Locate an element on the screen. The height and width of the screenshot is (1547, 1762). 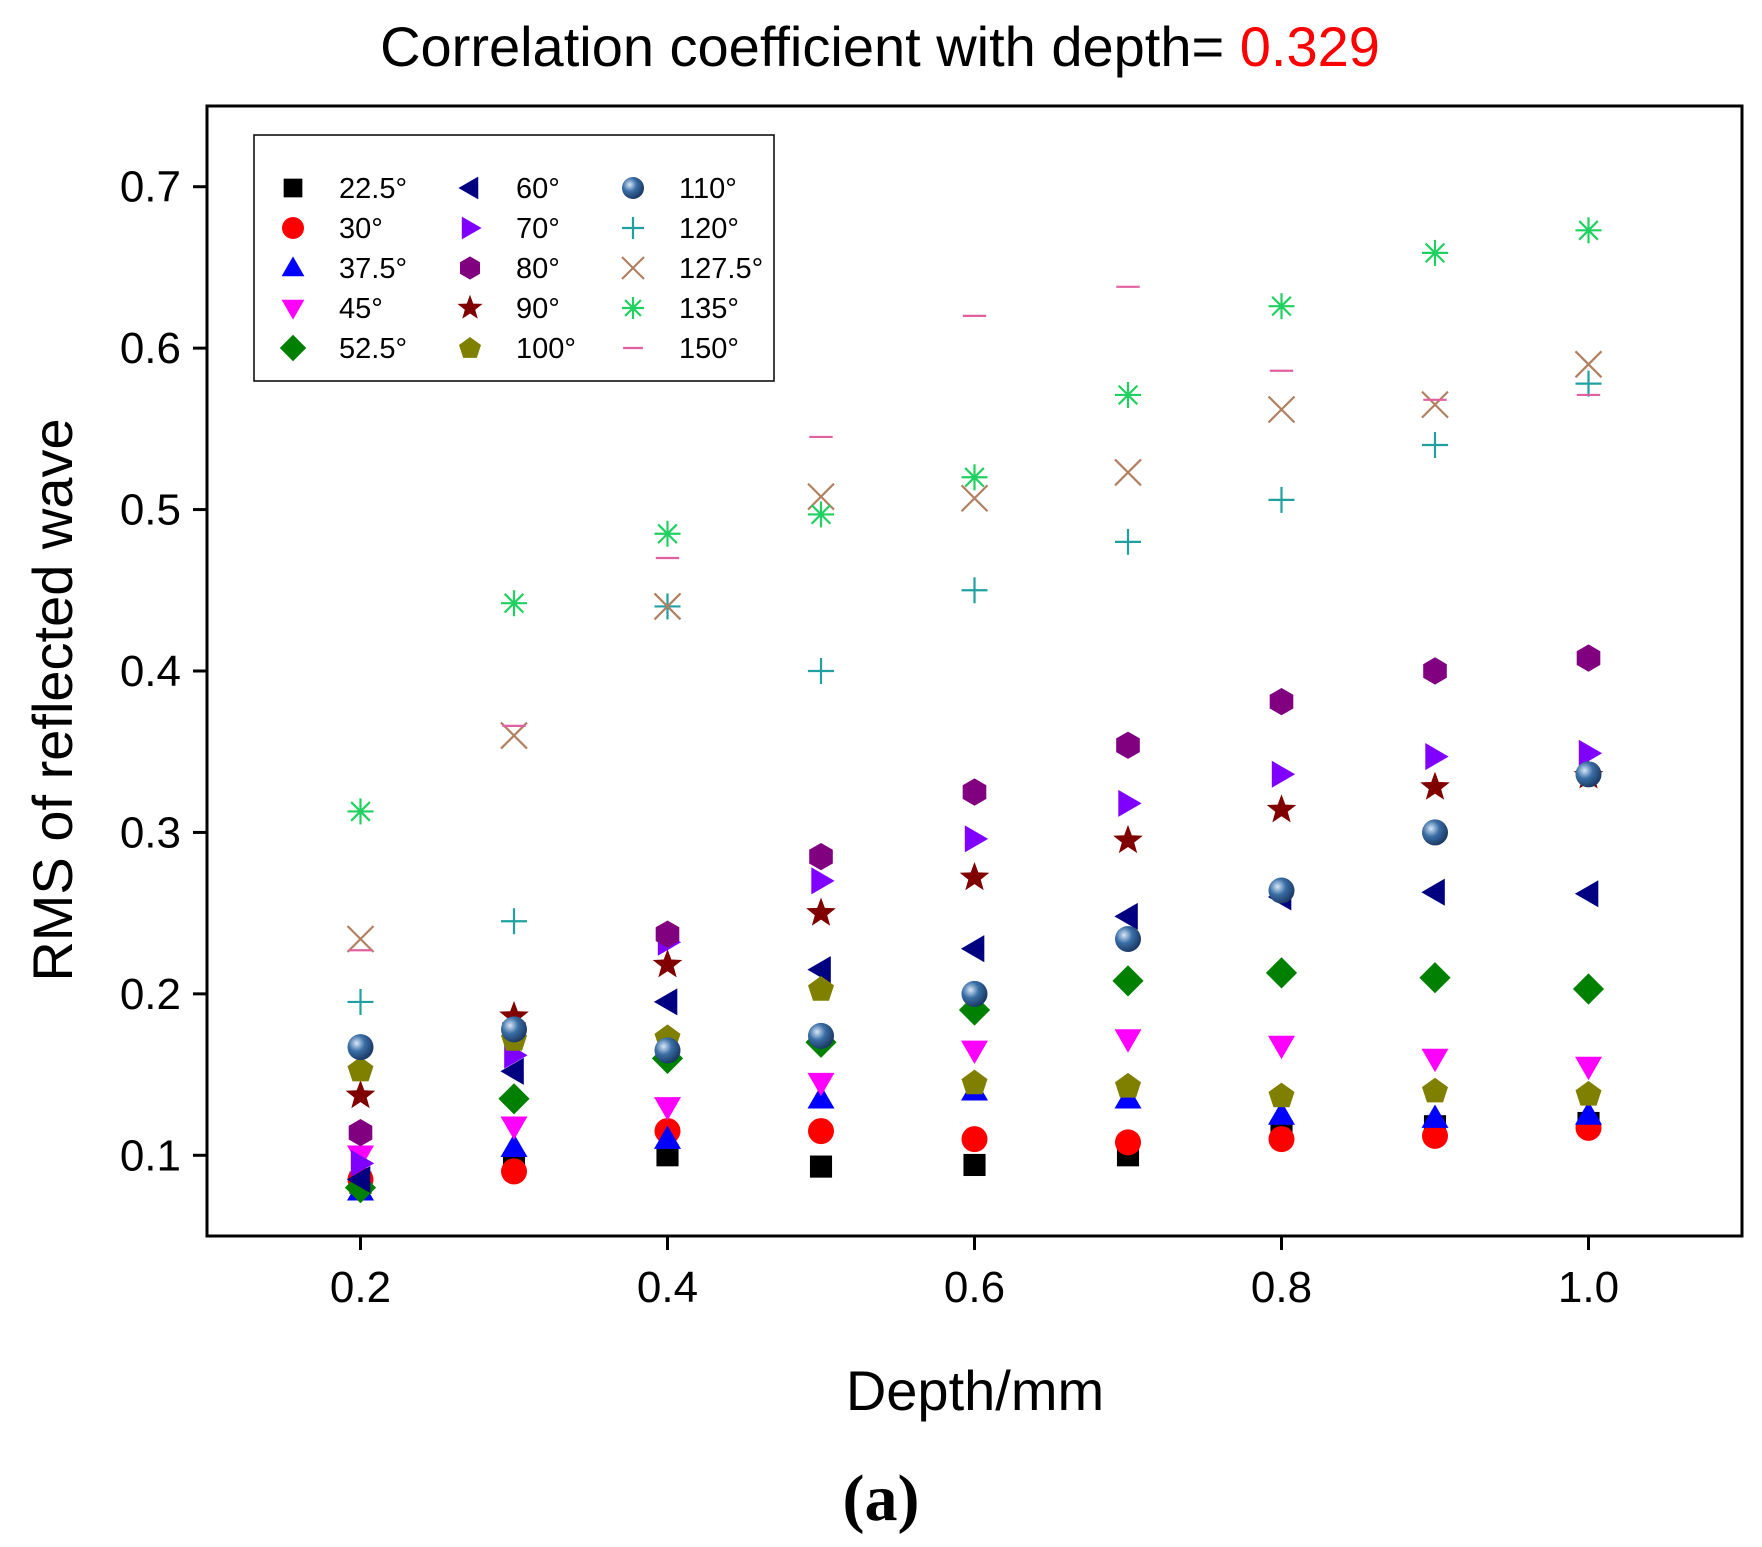
legend-label: 150° is located at coordinates (709, 349).